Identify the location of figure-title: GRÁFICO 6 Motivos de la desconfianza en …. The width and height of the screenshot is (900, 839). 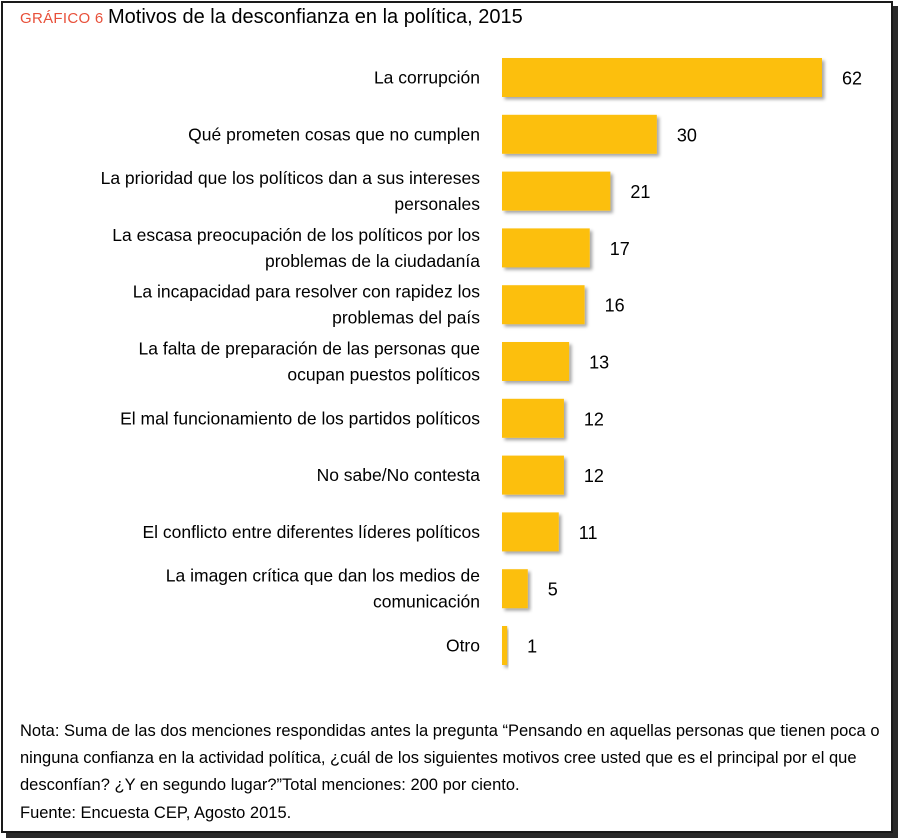
(271, 17).